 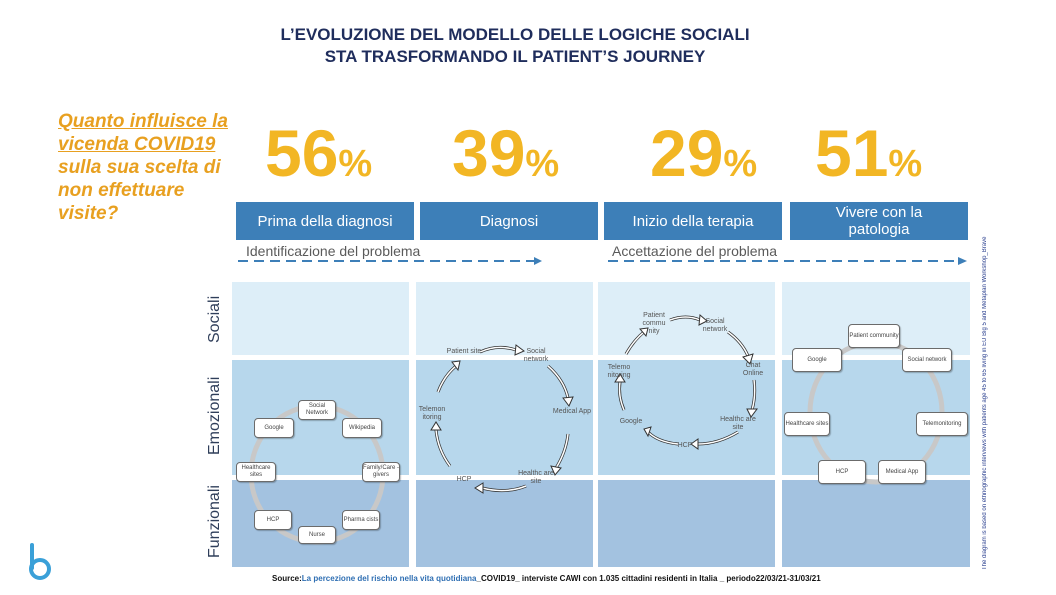 What do you see at coordinates (361, 520) in the screenshot?
I see `node-pharmacists: Pharma cists` at bounding box center [361, 520].